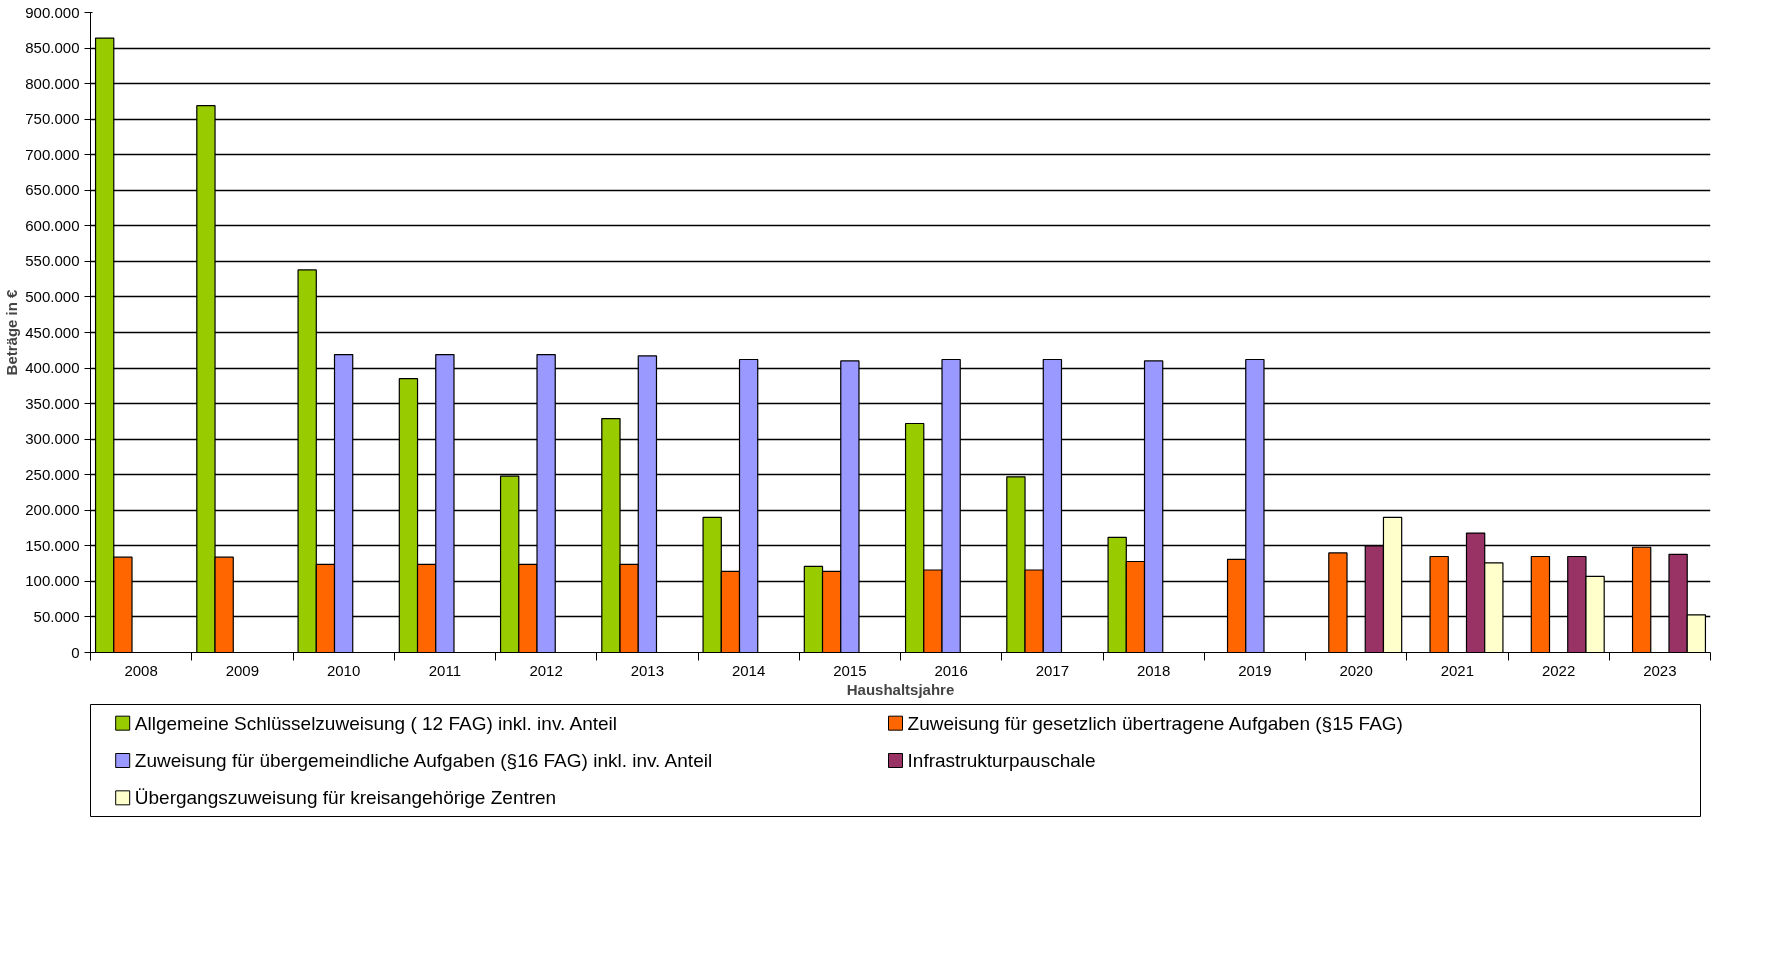  What do you see at coordinates (52, 545) in the screenshot?
I see `y-tick-label: 150.000` at bounding box center [52, 545].